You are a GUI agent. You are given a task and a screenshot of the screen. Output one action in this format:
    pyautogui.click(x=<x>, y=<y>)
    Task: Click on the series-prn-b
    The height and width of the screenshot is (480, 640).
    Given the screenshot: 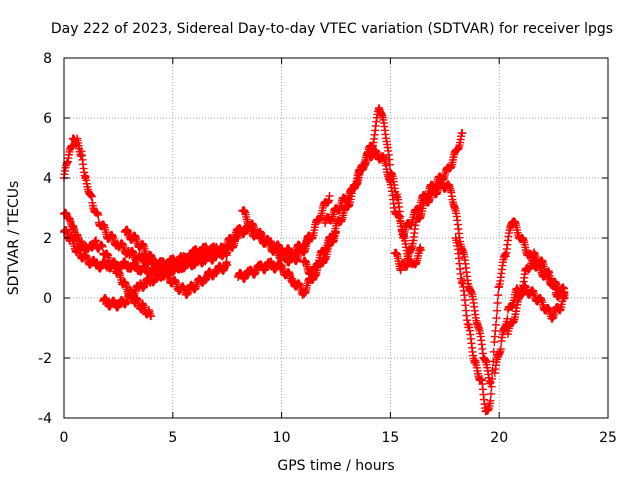 What is the action you would take?
    pyautogui.click(x=108, y=264)
    